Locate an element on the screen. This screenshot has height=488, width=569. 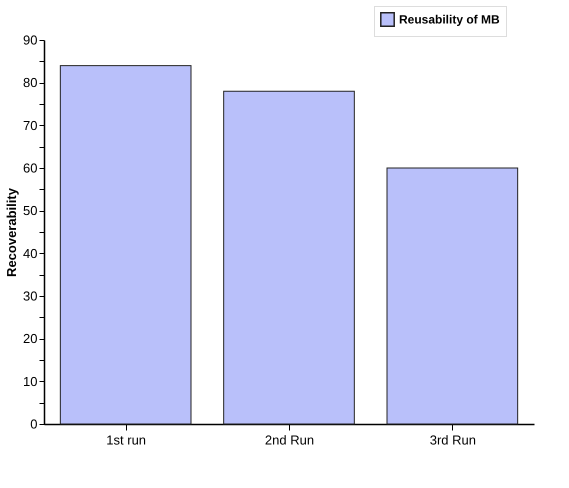
x-tick-label: 2nd Run is located at coordinates (289, 440).